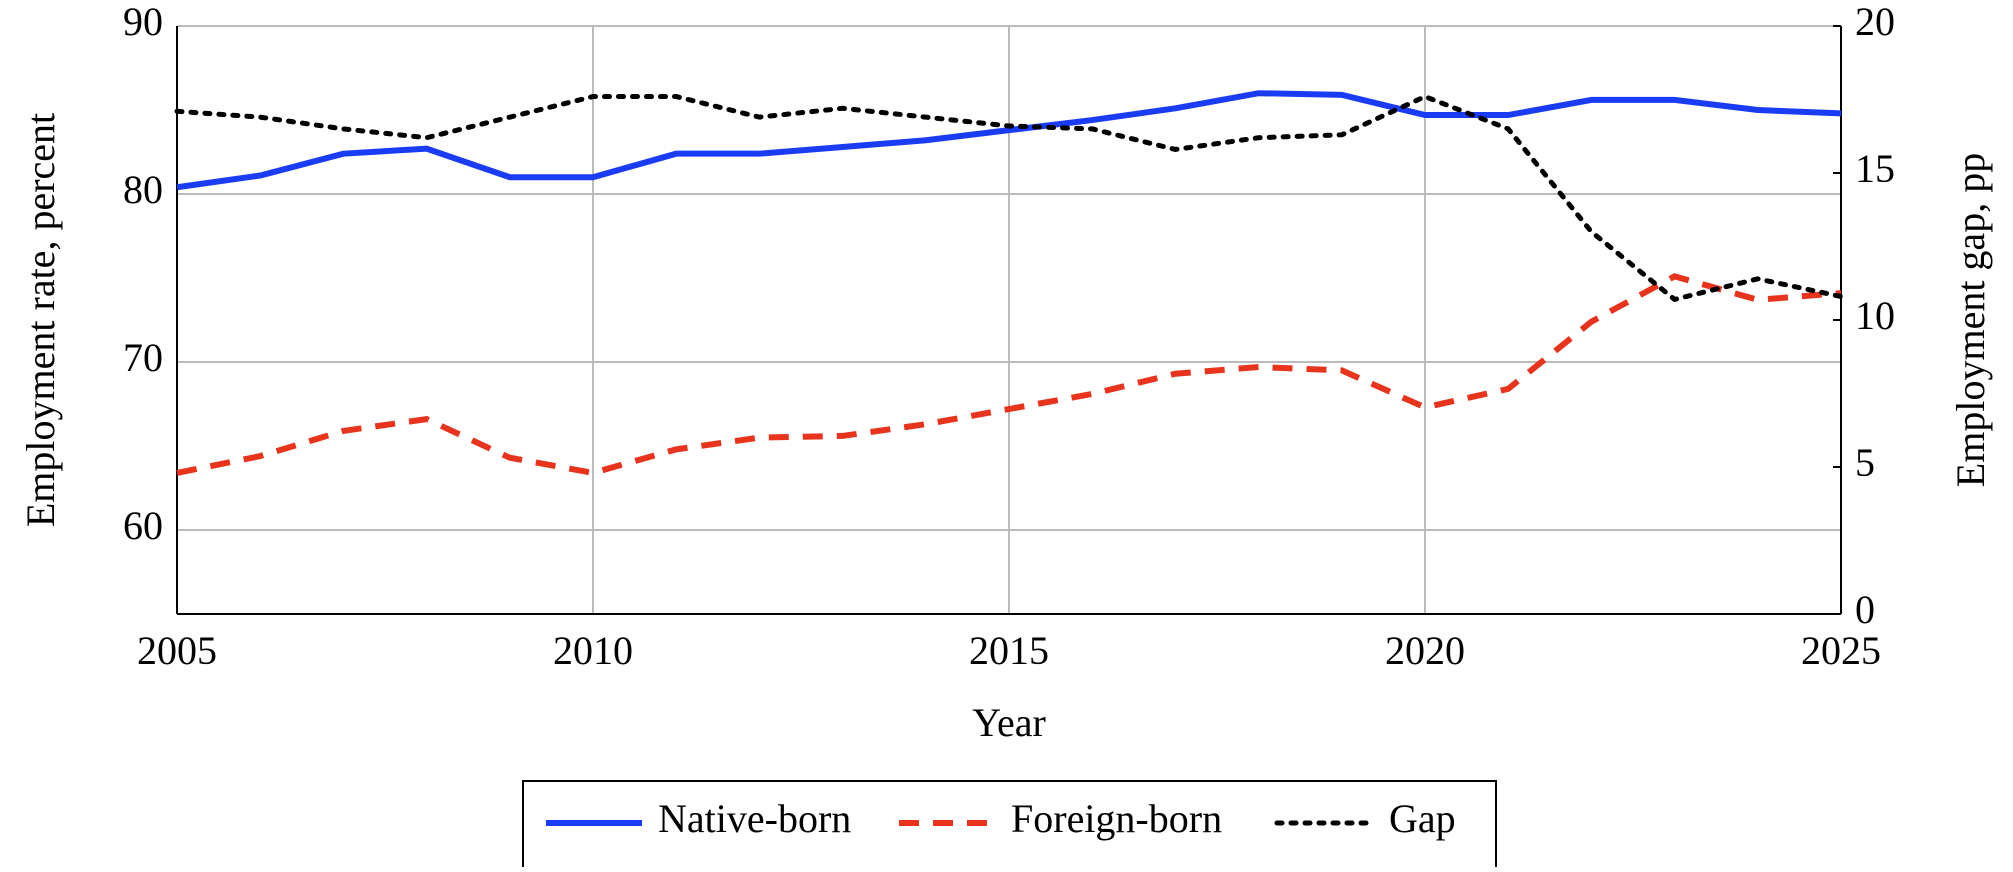  Describe the element at coordinates (1865, 462) in the screenshot. I see `y2-tick-label: 5` at that location.